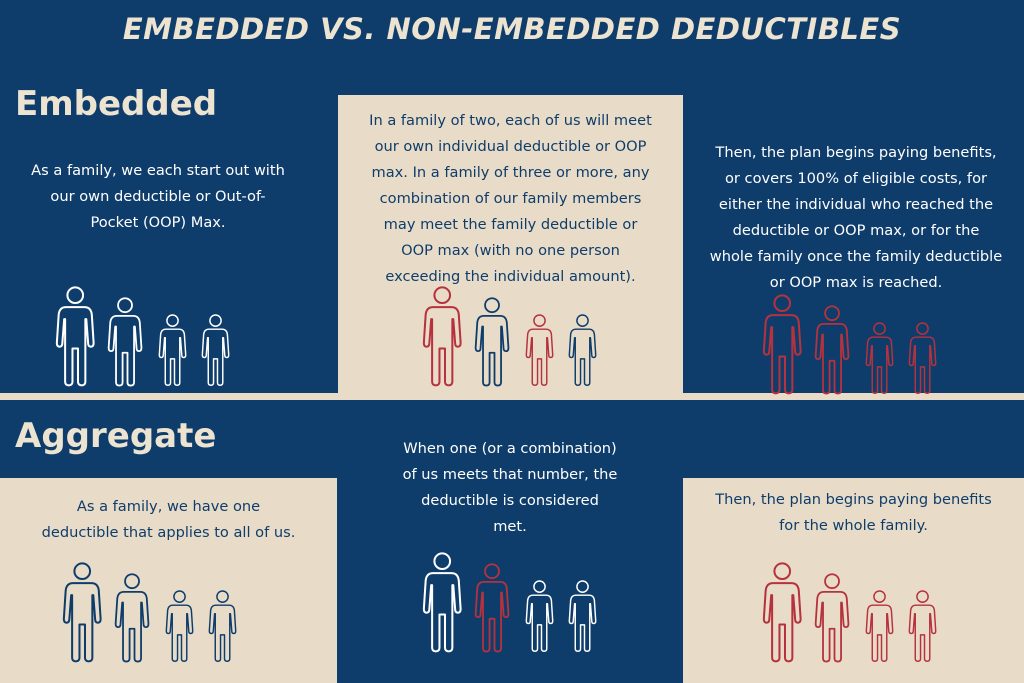  Describe the element at coordinates (510, 448) in the screenshot. I see `text-line: When one (or a combination)` at that location.